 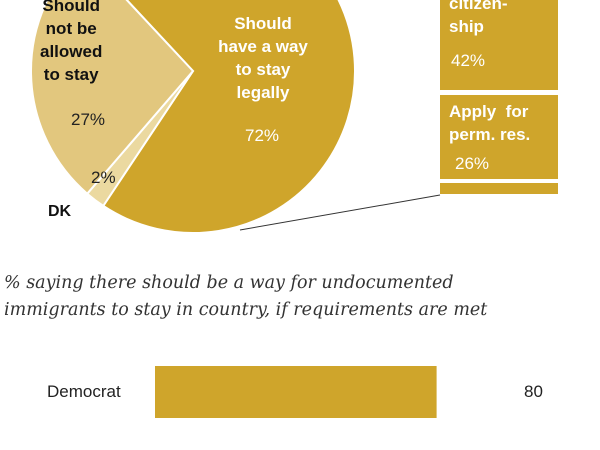 I want to click on segment-value-citizenship: 42%, so click(x=468, y=60).